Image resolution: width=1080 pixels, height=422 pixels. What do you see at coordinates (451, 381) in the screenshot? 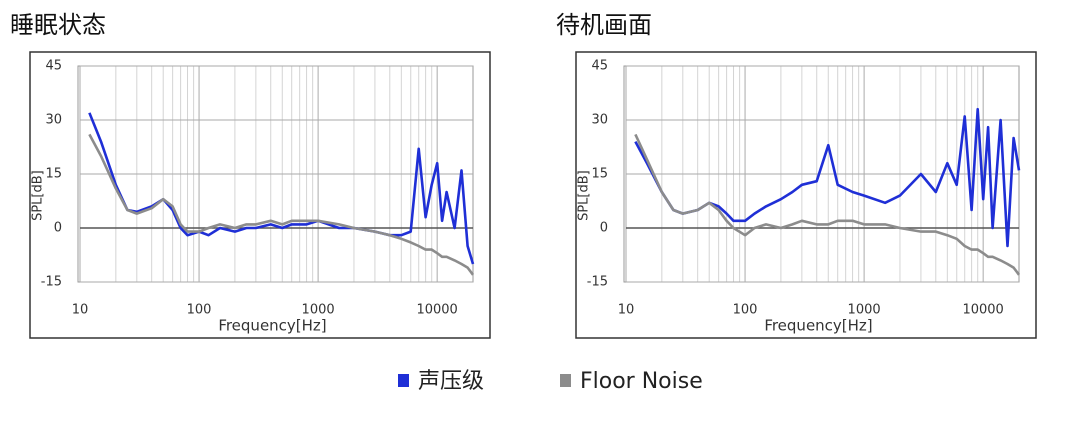
I see `legend-label: 声压级` at bounding box center [451, 381].